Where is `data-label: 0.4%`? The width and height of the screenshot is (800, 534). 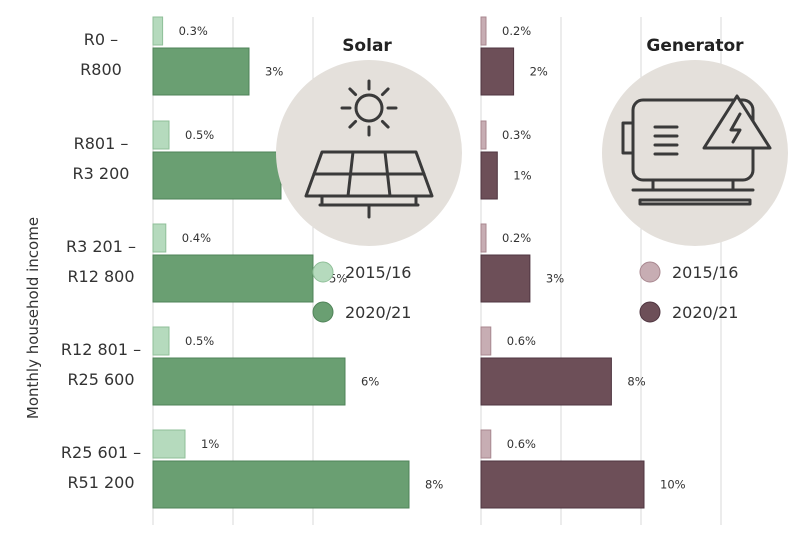
data-label: 0.4% is located at coordinates (196, 238).